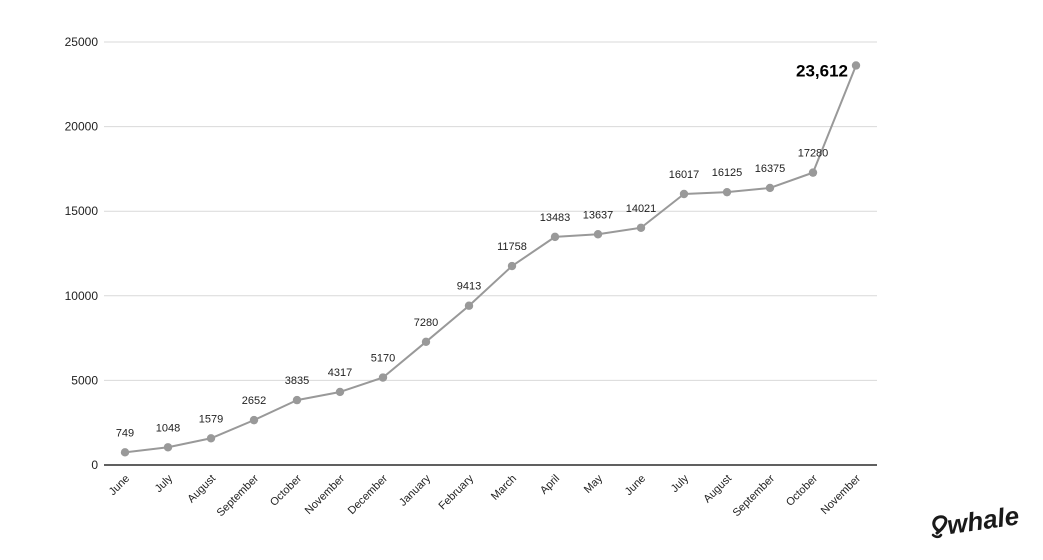 The height and width of the screenshot is (560, 1043). I want to click on data-label: 5170, so click(383, 359).